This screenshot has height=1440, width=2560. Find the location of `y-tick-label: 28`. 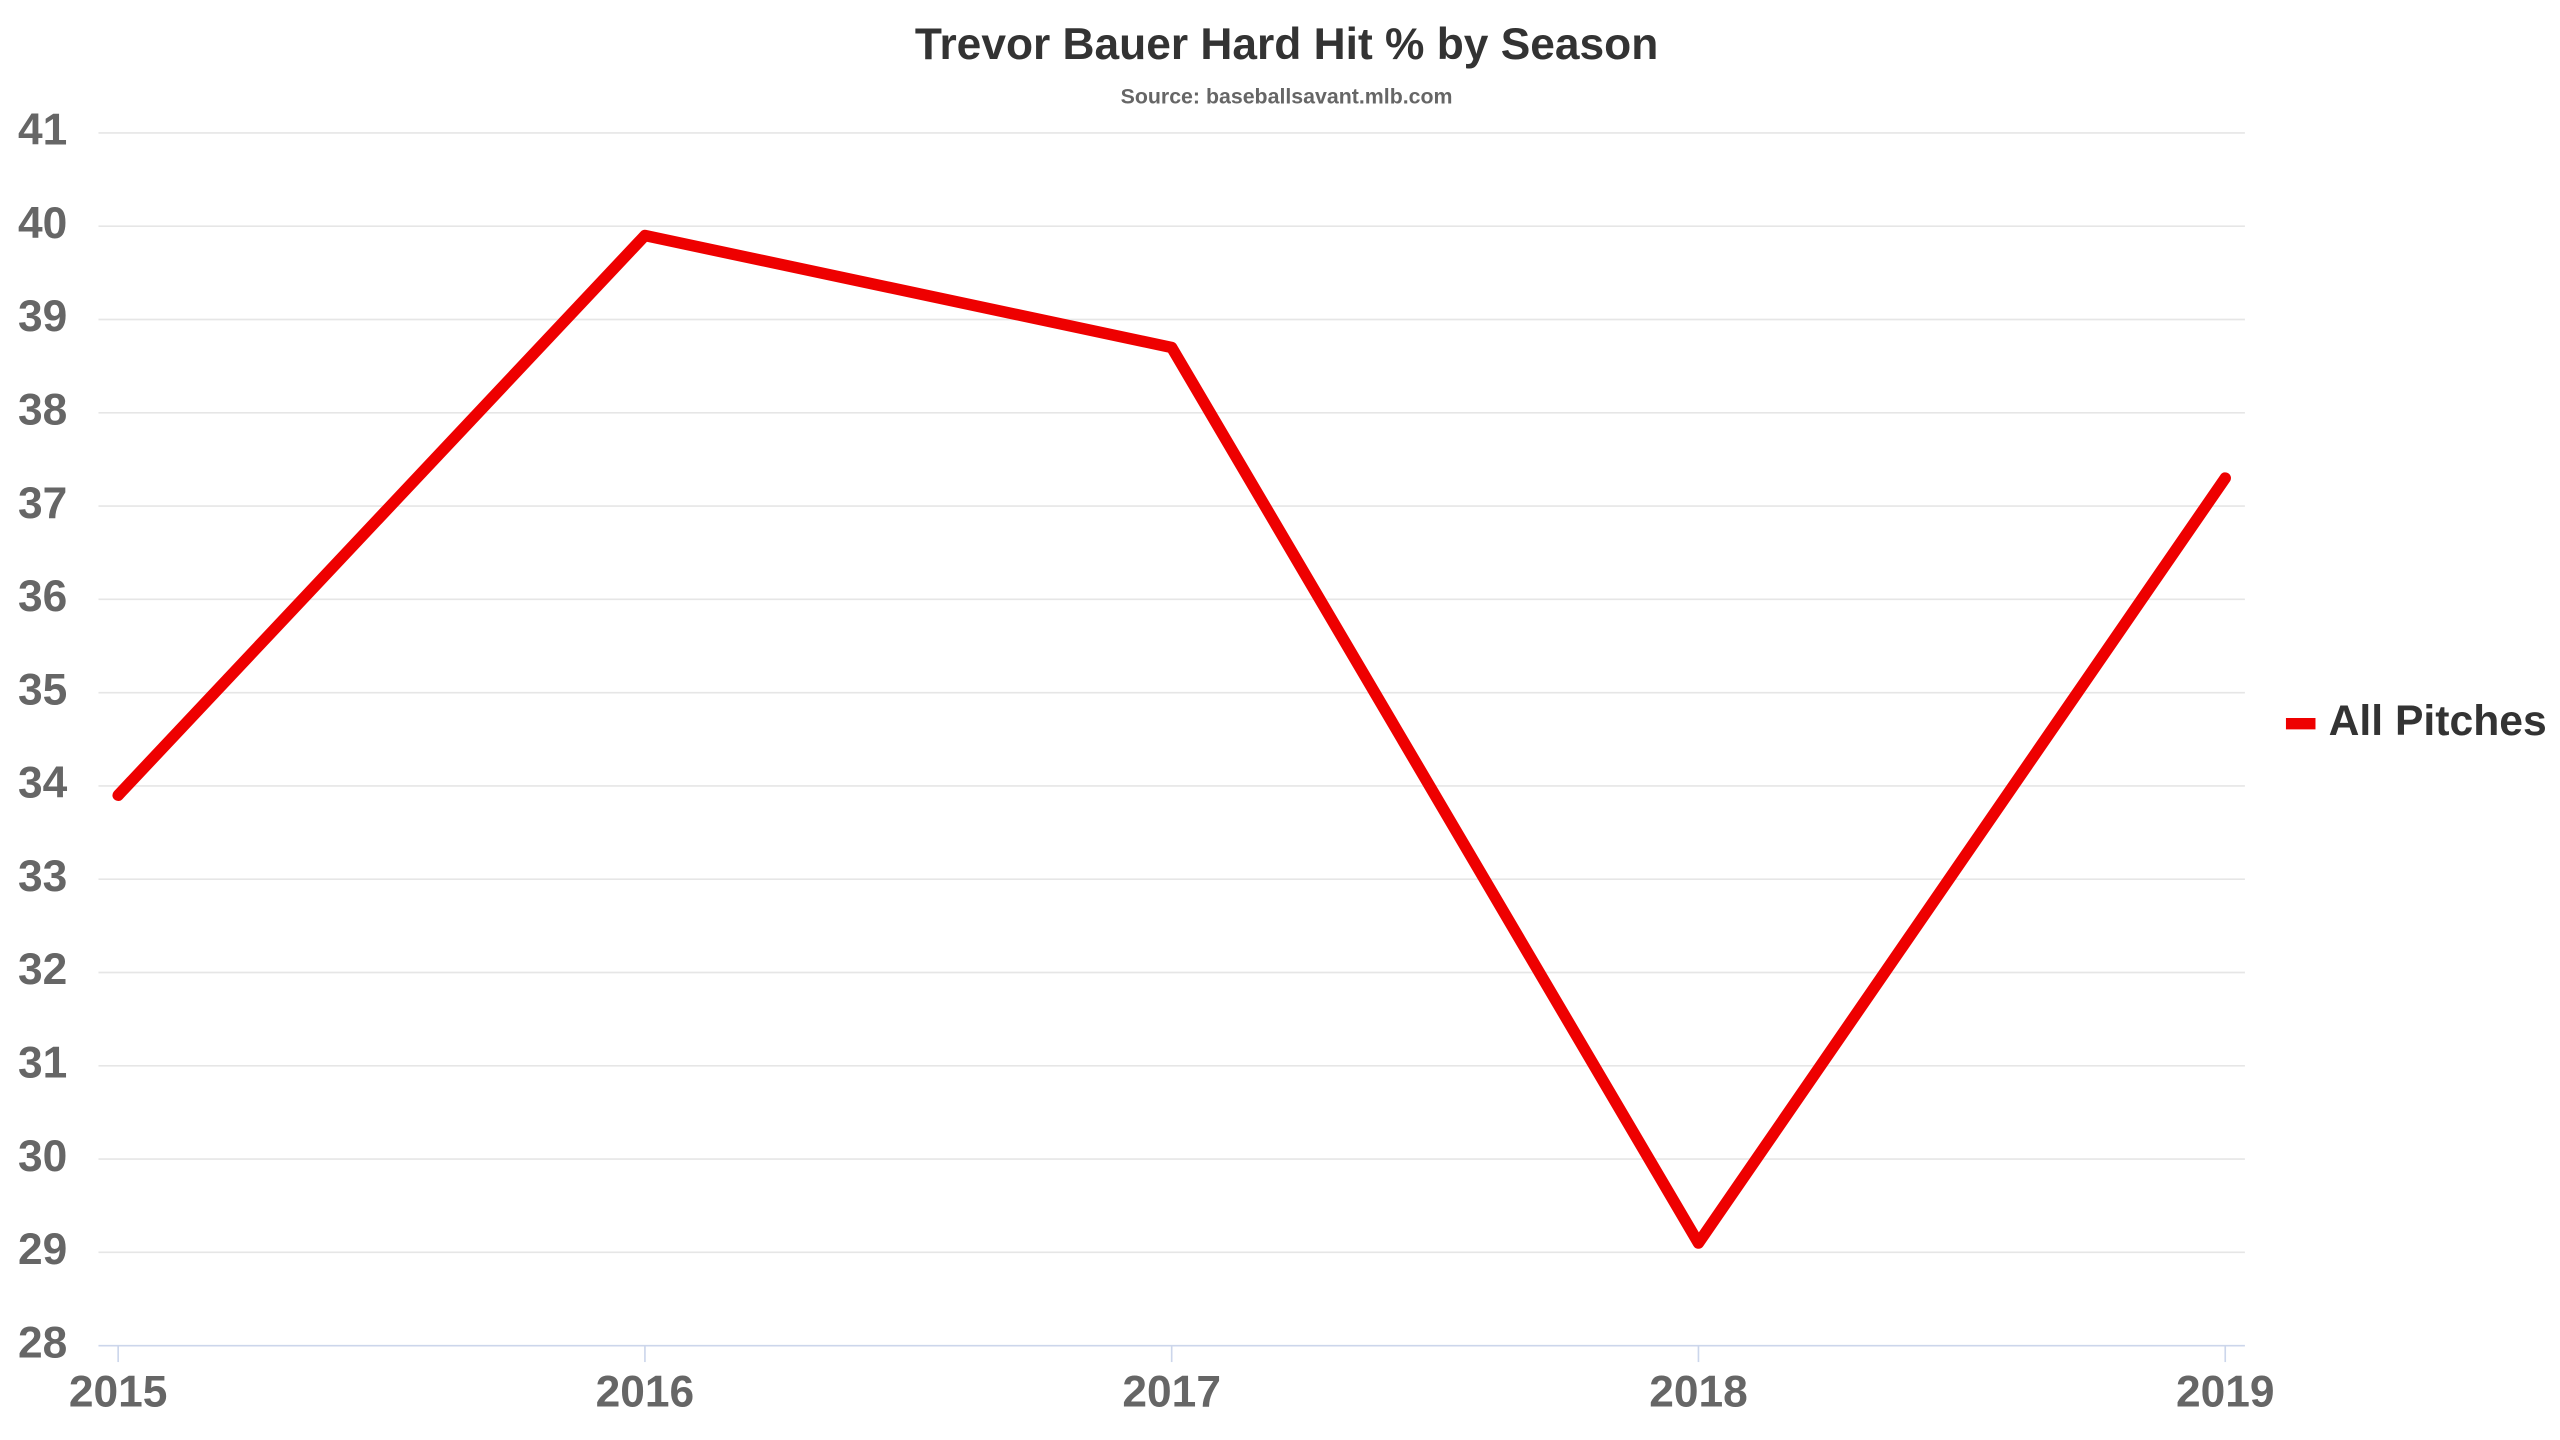

y-tick-label: 28 is located at coordinates (42, 1342).